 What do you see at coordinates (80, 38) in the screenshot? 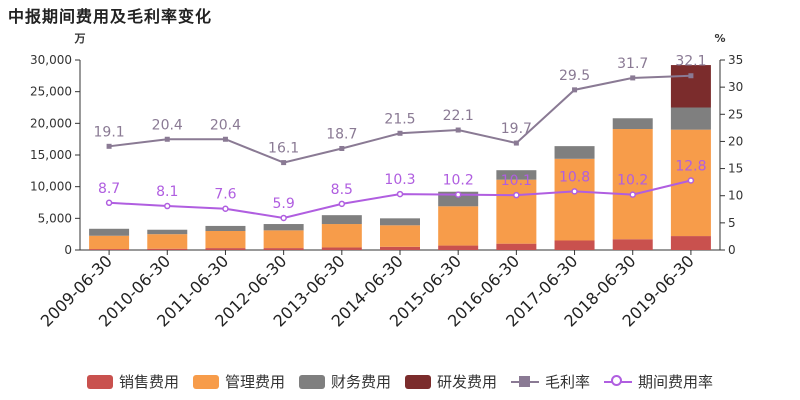
I see `left-axis-unit: 万` at bounding box center [80, 38].